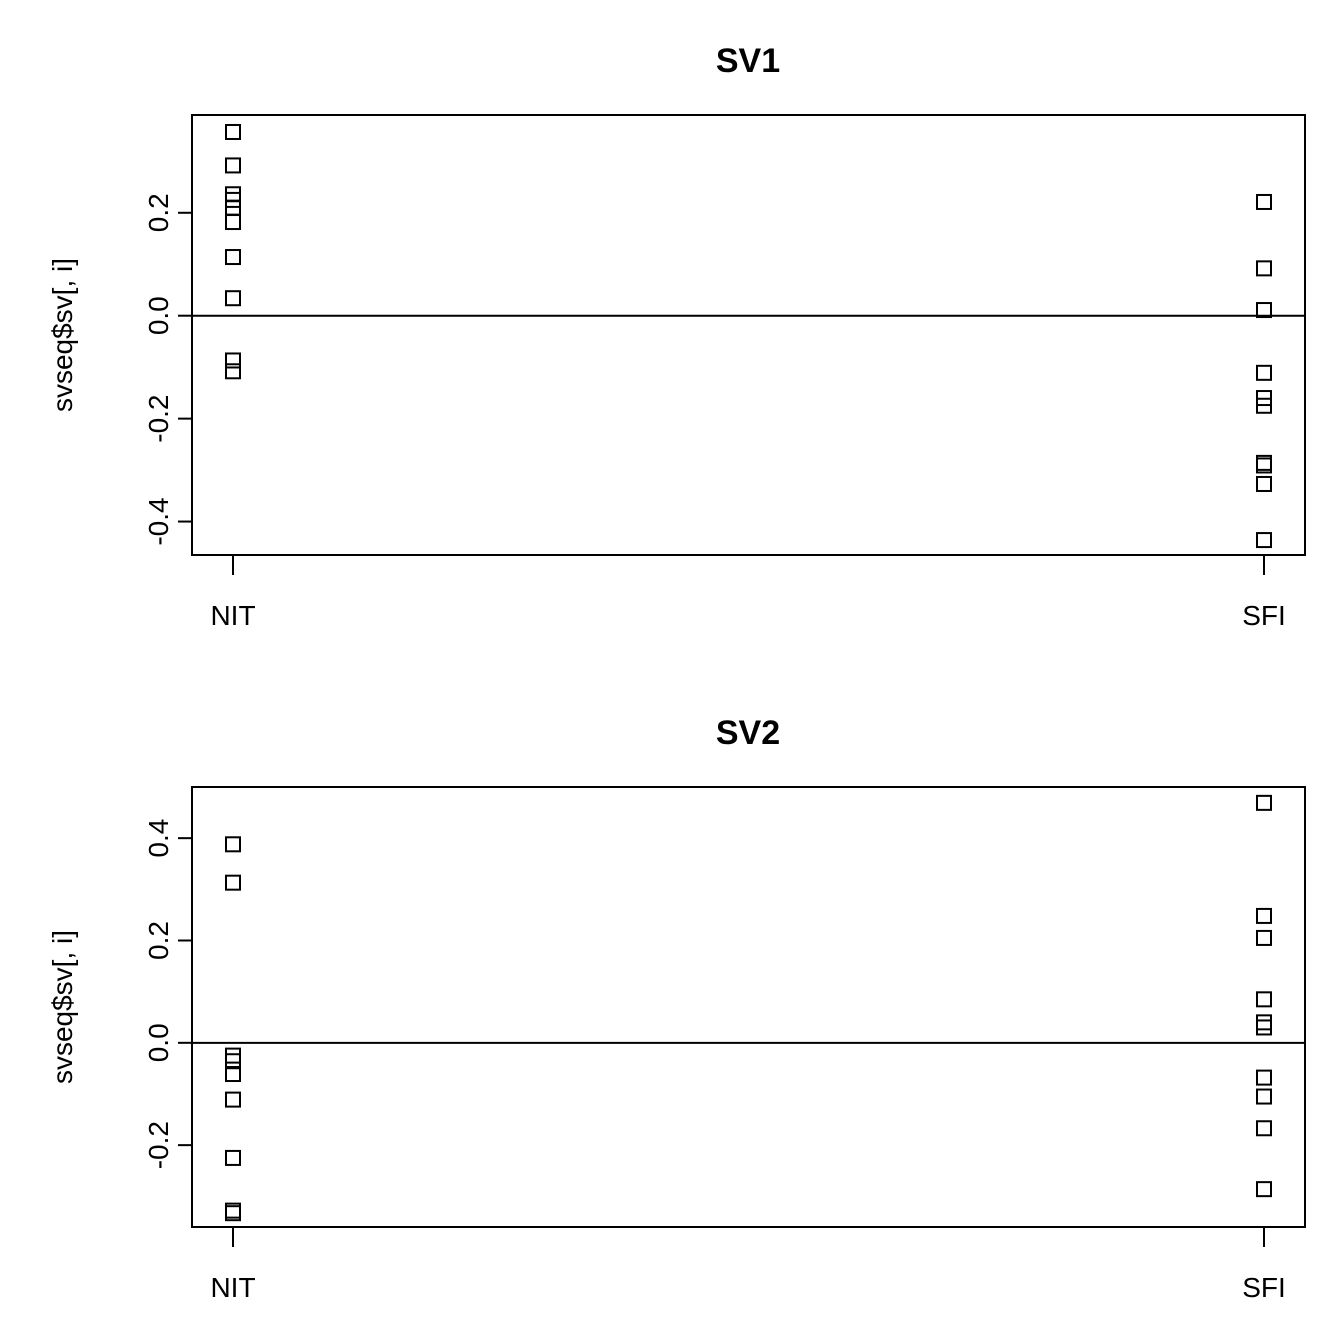  I want to click on y-axis: -0.2 0.0 0.2 0.4, so click(168, 994).